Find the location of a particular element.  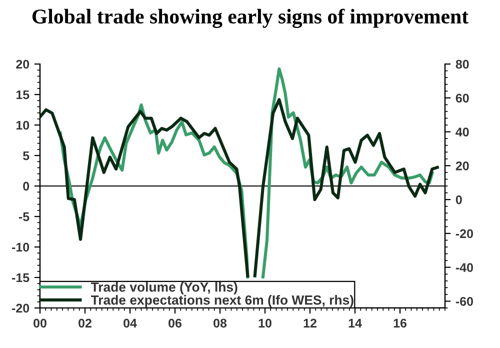

y2-tick-label: 20 is located at coordinates (462, 165).